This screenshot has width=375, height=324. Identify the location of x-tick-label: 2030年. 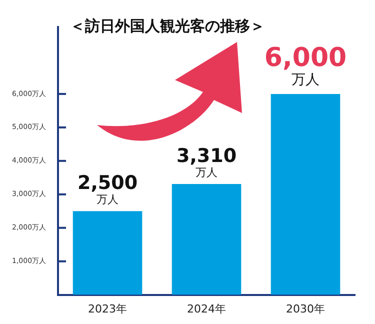
(306, 309).